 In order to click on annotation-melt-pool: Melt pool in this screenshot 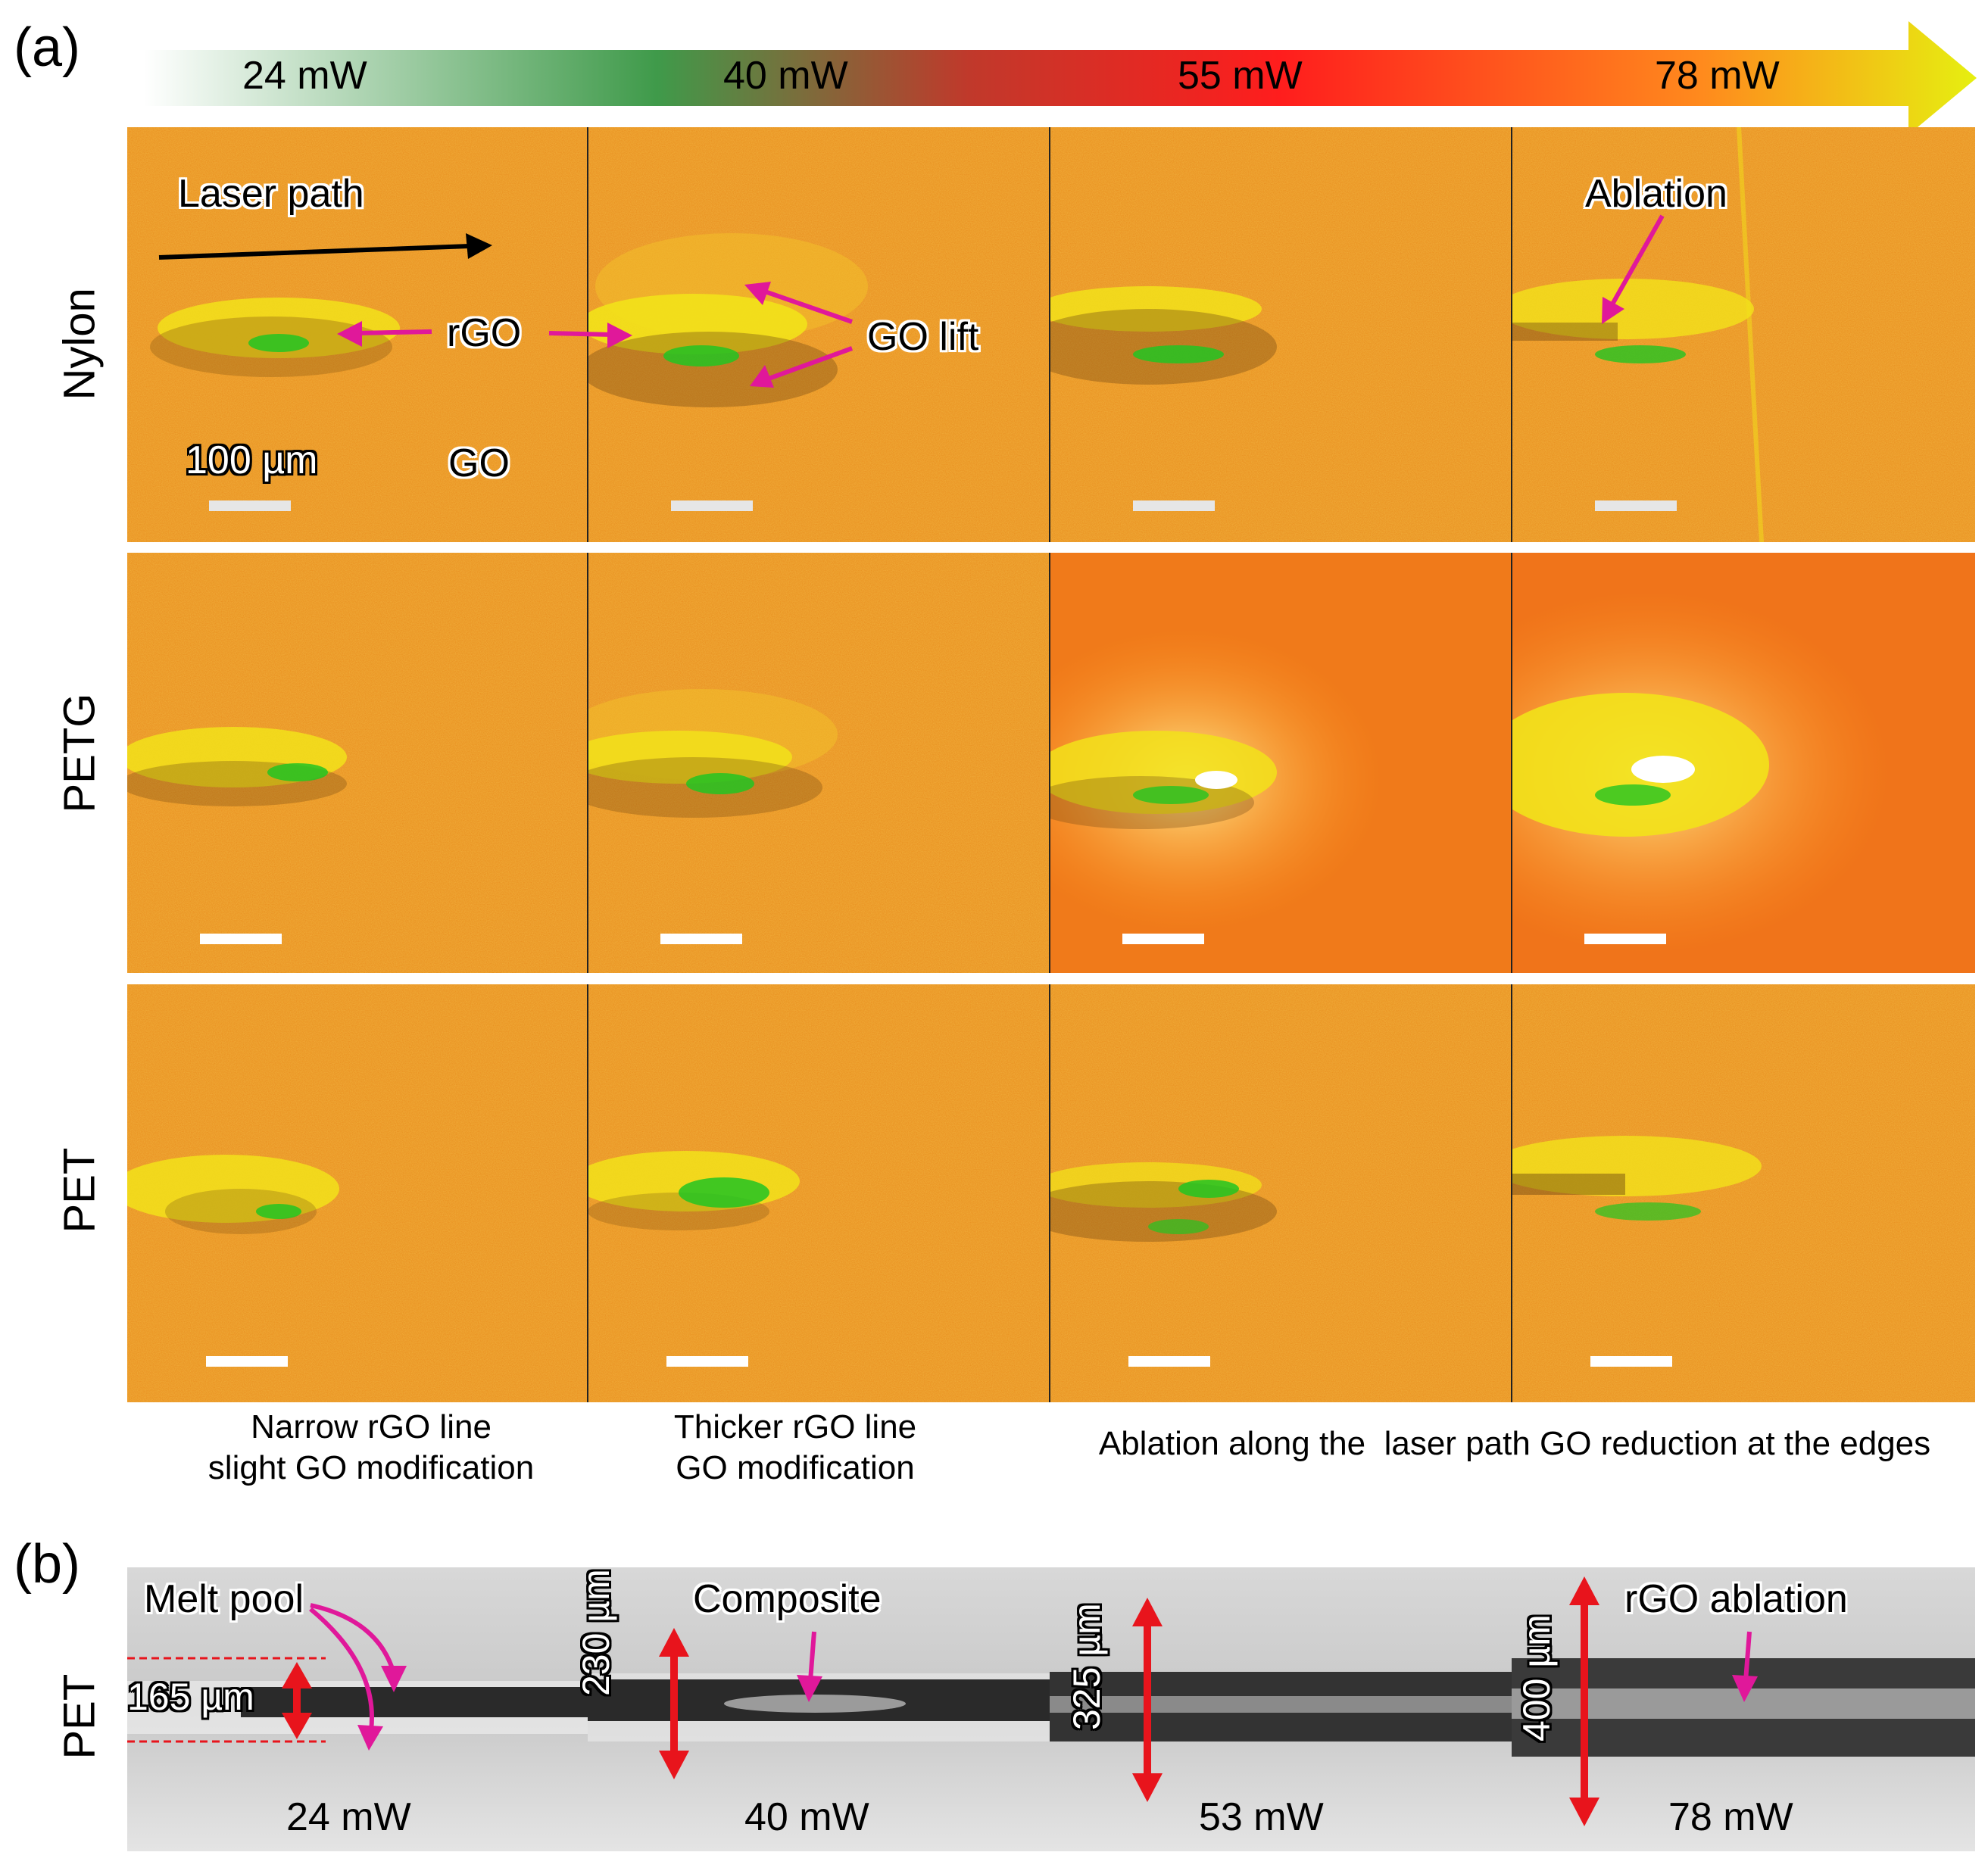, I will do `click(224, 1599)`.